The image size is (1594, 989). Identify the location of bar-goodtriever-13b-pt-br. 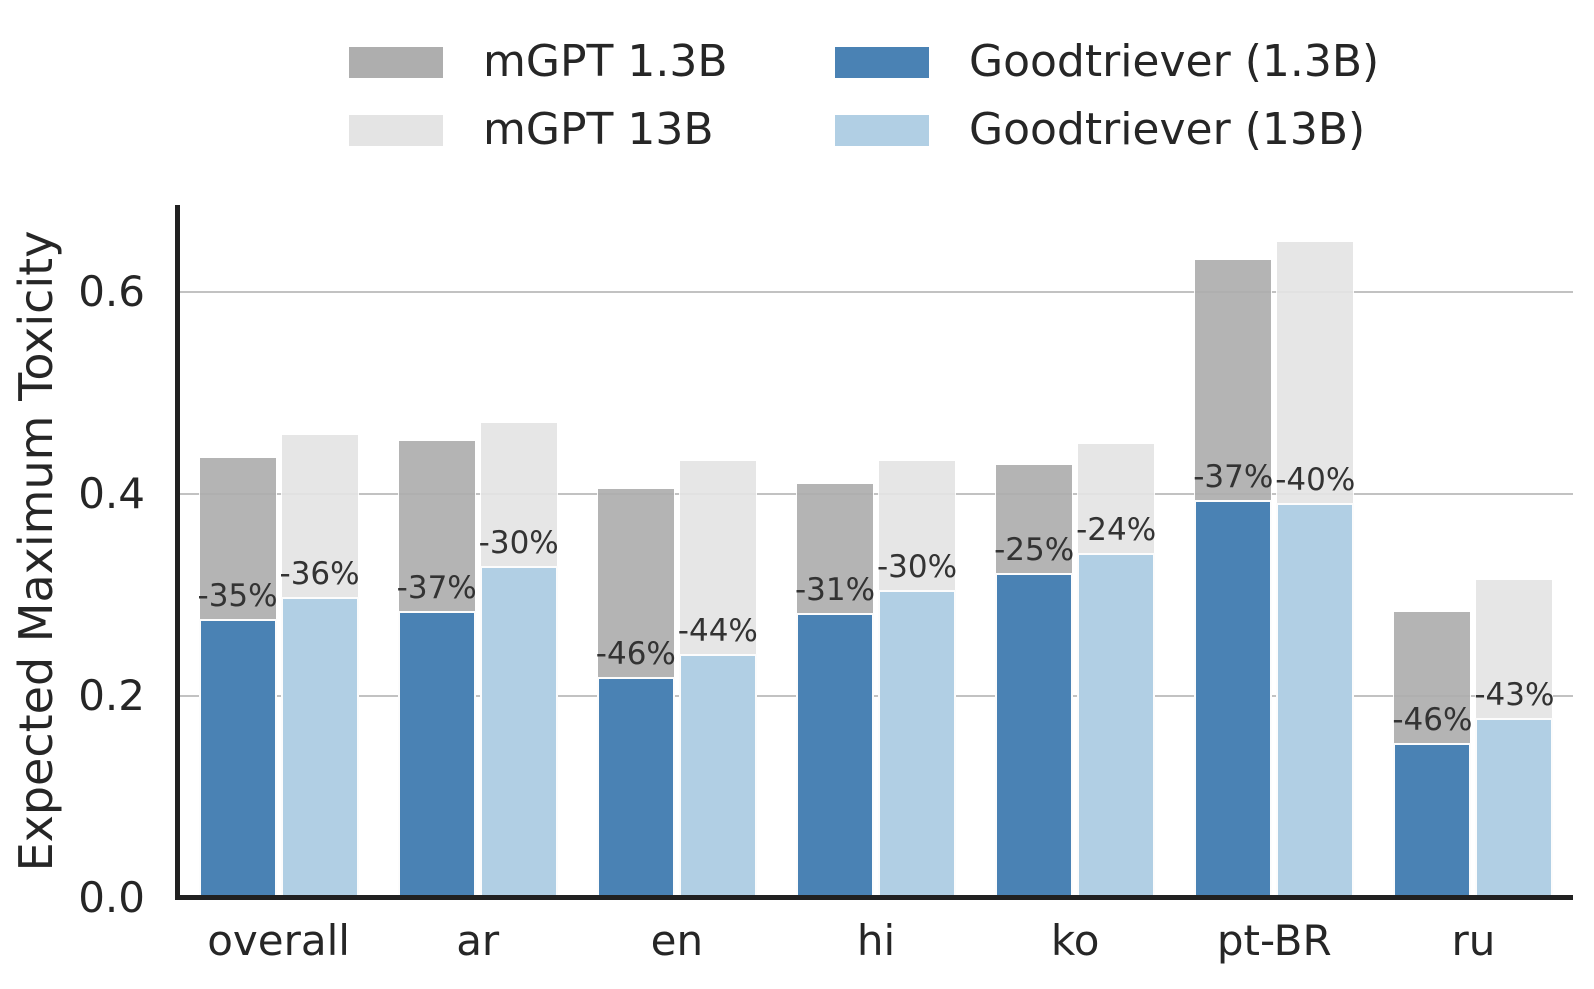
(1315, 700).